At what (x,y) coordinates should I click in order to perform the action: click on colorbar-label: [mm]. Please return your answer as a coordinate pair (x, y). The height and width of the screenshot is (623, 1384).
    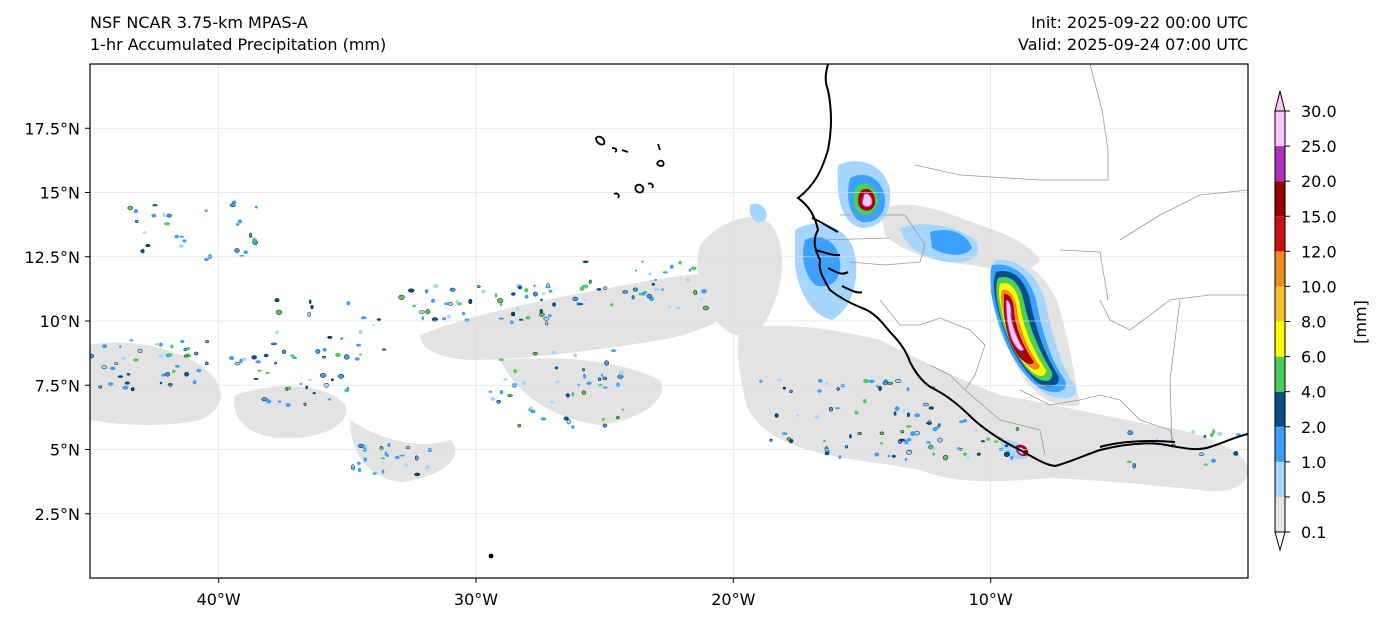
    Looking at the image, I should click on (1360, 322).